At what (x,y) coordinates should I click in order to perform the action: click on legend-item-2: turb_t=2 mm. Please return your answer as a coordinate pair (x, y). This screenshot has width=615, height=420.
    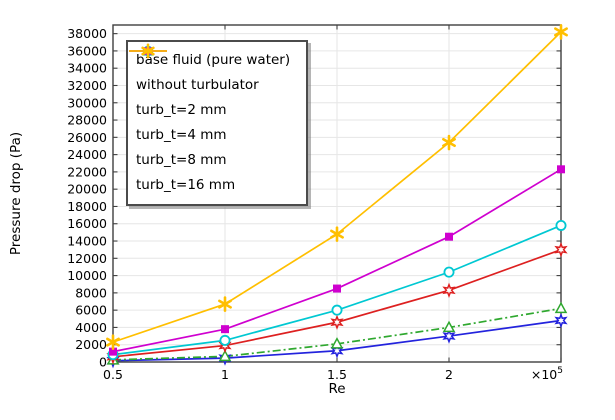
    Looking at the image, I should click on (209, 83).